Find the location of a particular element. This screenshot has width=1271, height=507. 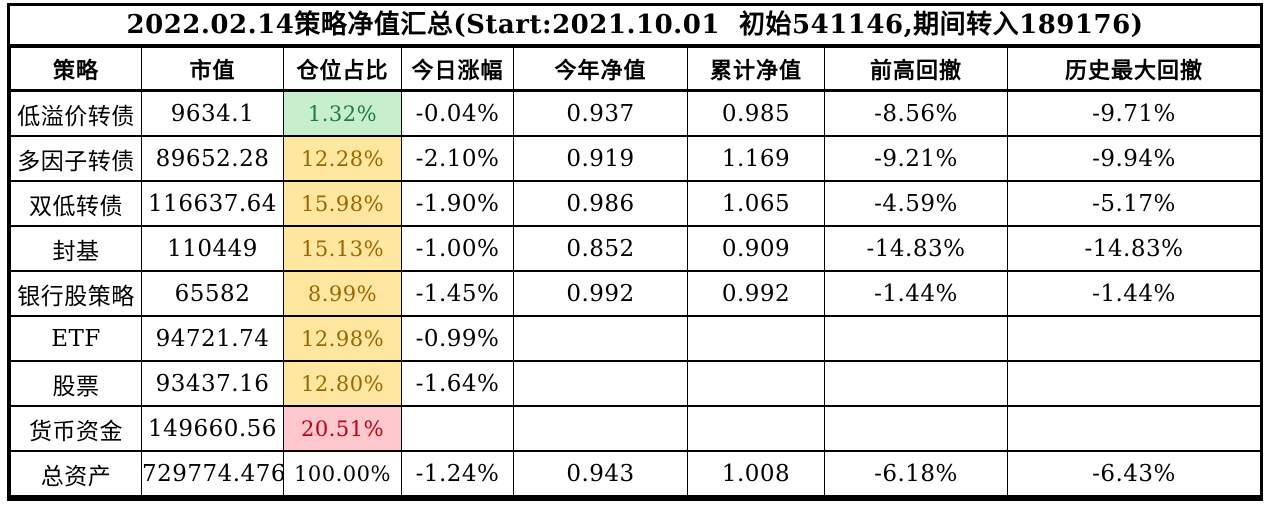

cell-today-change: -2.10% is located at coordinates (457, 158).